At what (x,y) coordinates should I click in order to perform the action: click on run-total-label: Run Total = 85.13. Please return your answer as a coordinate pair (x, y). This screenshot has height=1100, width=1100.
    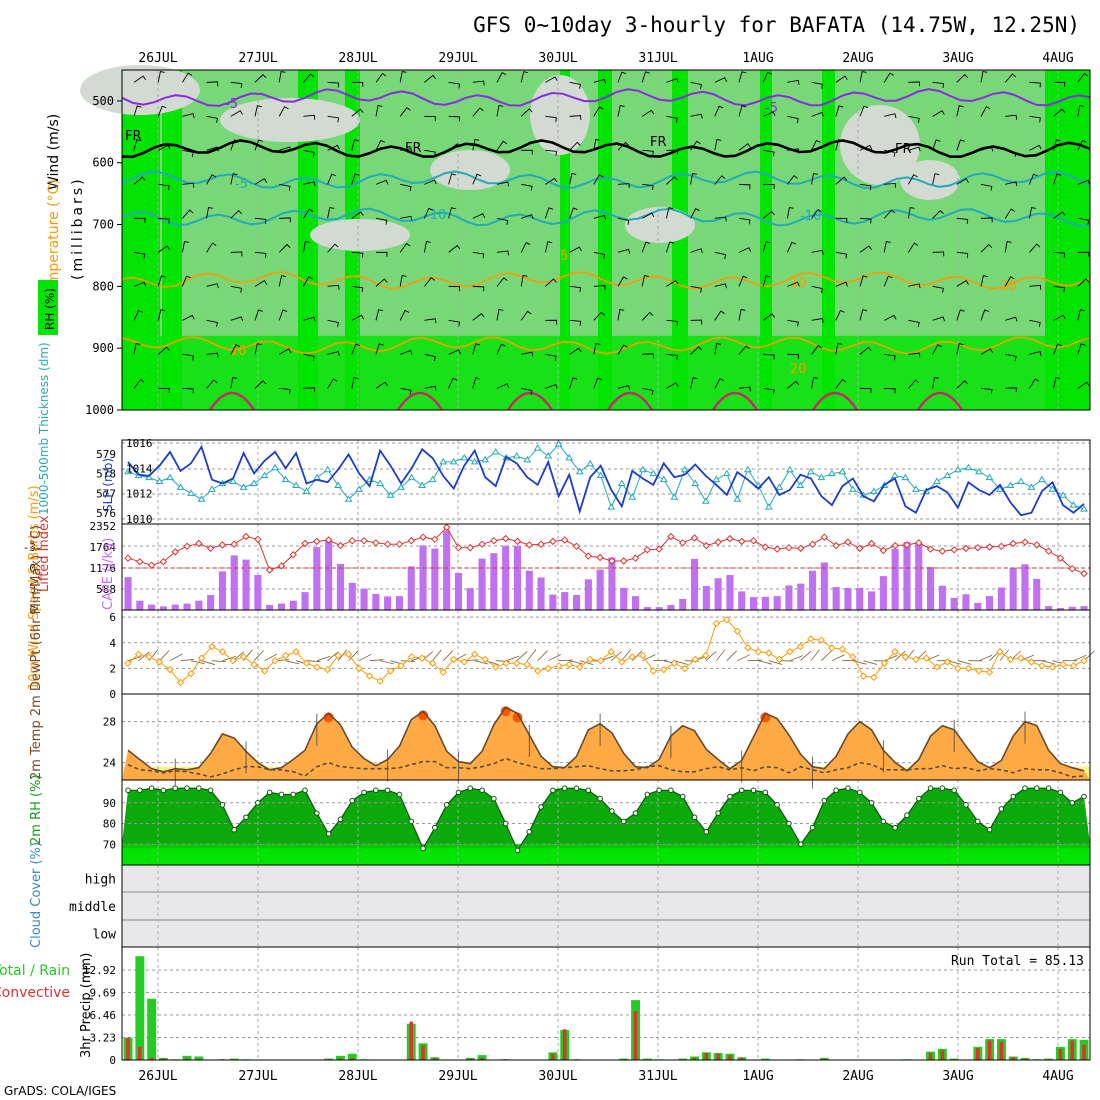
    Looking at the image, I should click on (1017, 961).